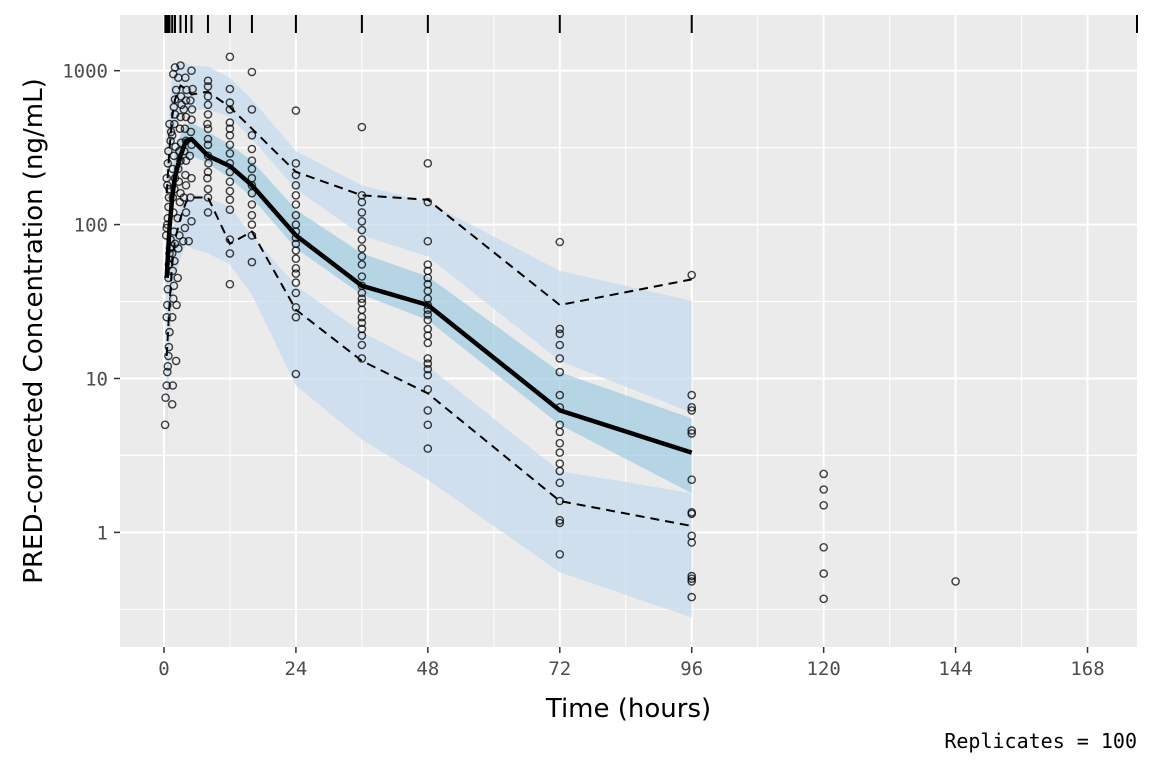 This screenshot has width=1152, height=768. What do you see at coordinates (85, 72) in the screenshot?
I see `y-tick-label: 1000` at bounding box center [85, 72].